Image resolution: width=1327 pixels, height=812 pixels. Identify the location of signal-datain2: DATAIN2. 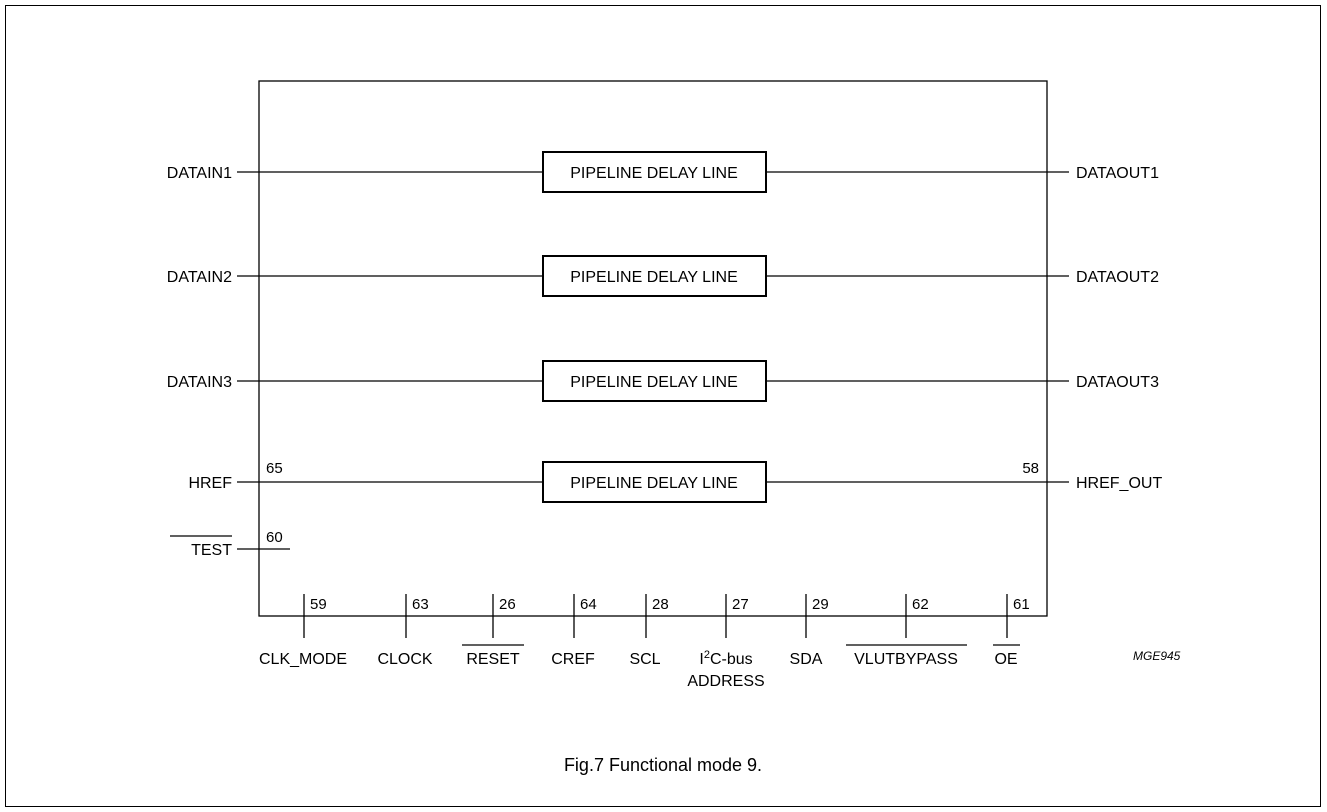
(199, 277).